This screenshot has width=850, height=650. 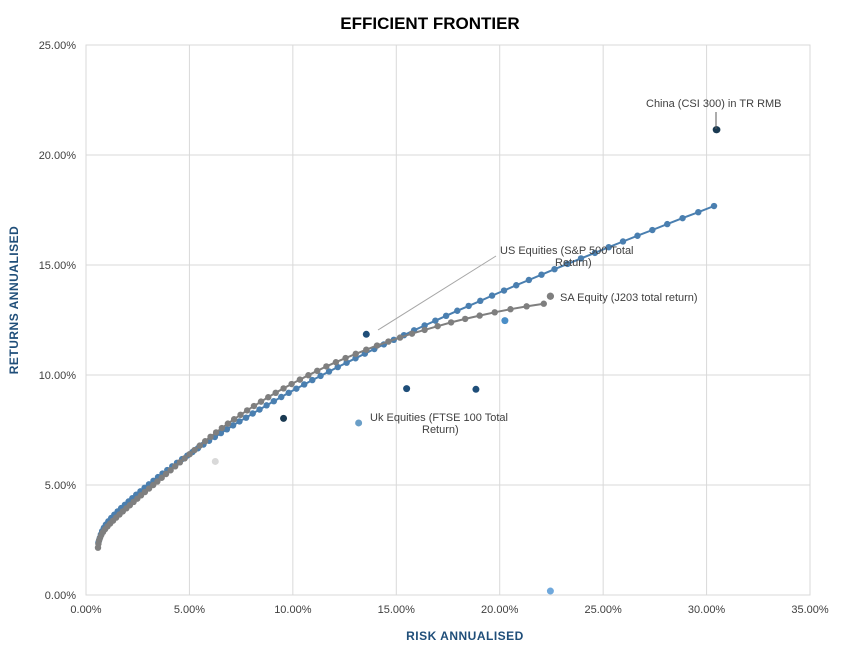 What do you see at coordinates (573, 263) in the screenshot?
I see `annotation-line: Return)` at bounding box center [573, 263].